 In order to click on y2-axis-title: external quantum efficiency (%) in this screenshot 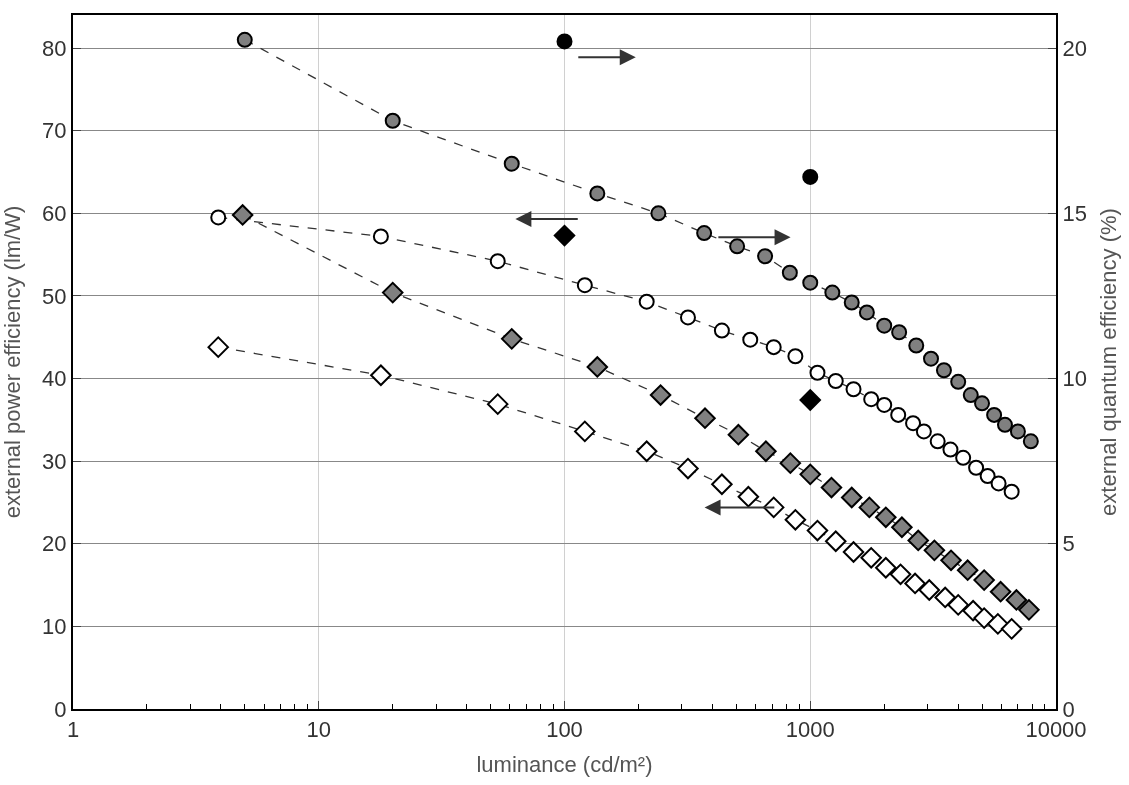, I will do `click(1109, 362)`.